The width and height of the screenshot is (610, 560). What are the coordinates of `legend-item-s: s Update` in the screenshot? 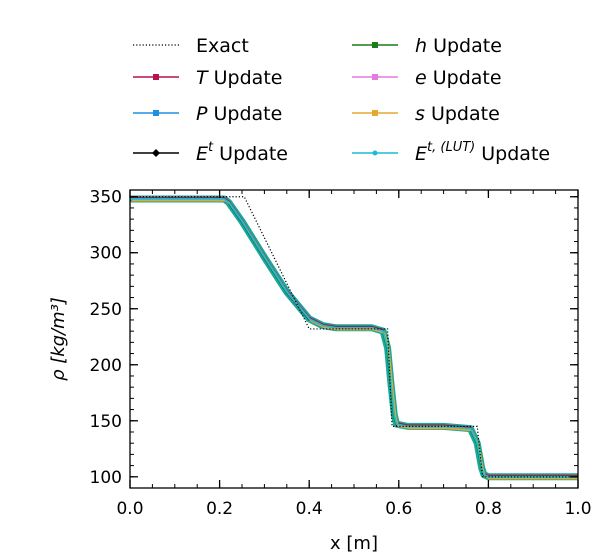 It's located at (426, 114).